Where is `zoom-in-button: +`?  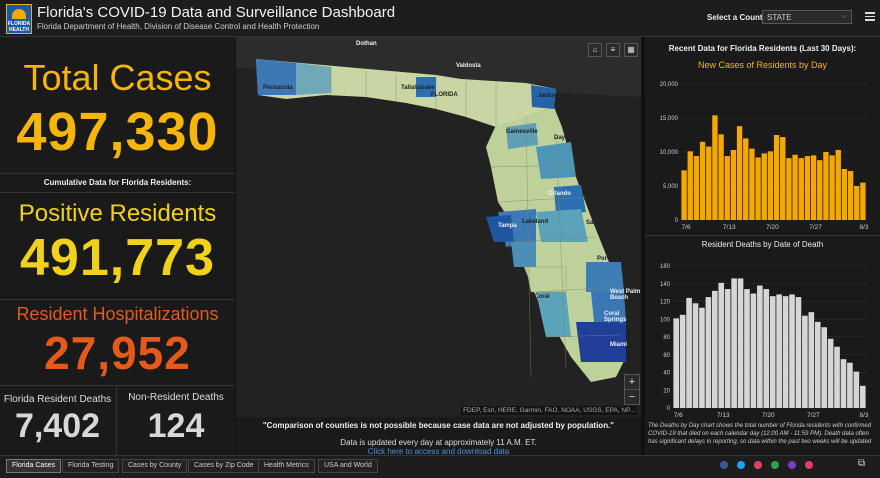
zoom-in-button: + is located at coordinates (632, 382).